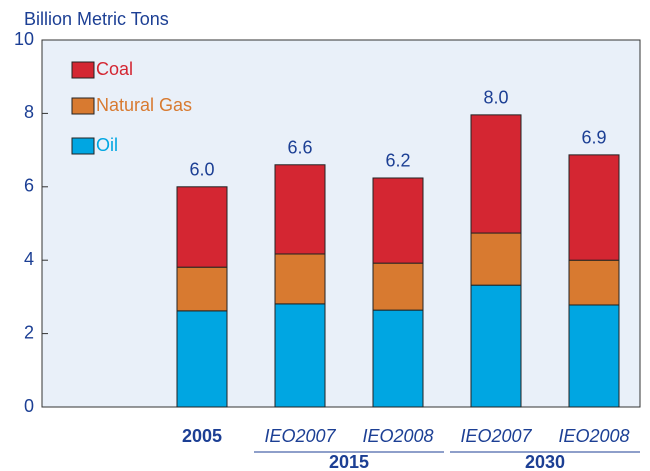 This screenshot has width=650, height=471. I want to click on group-label: 2015, so click(349, 461).